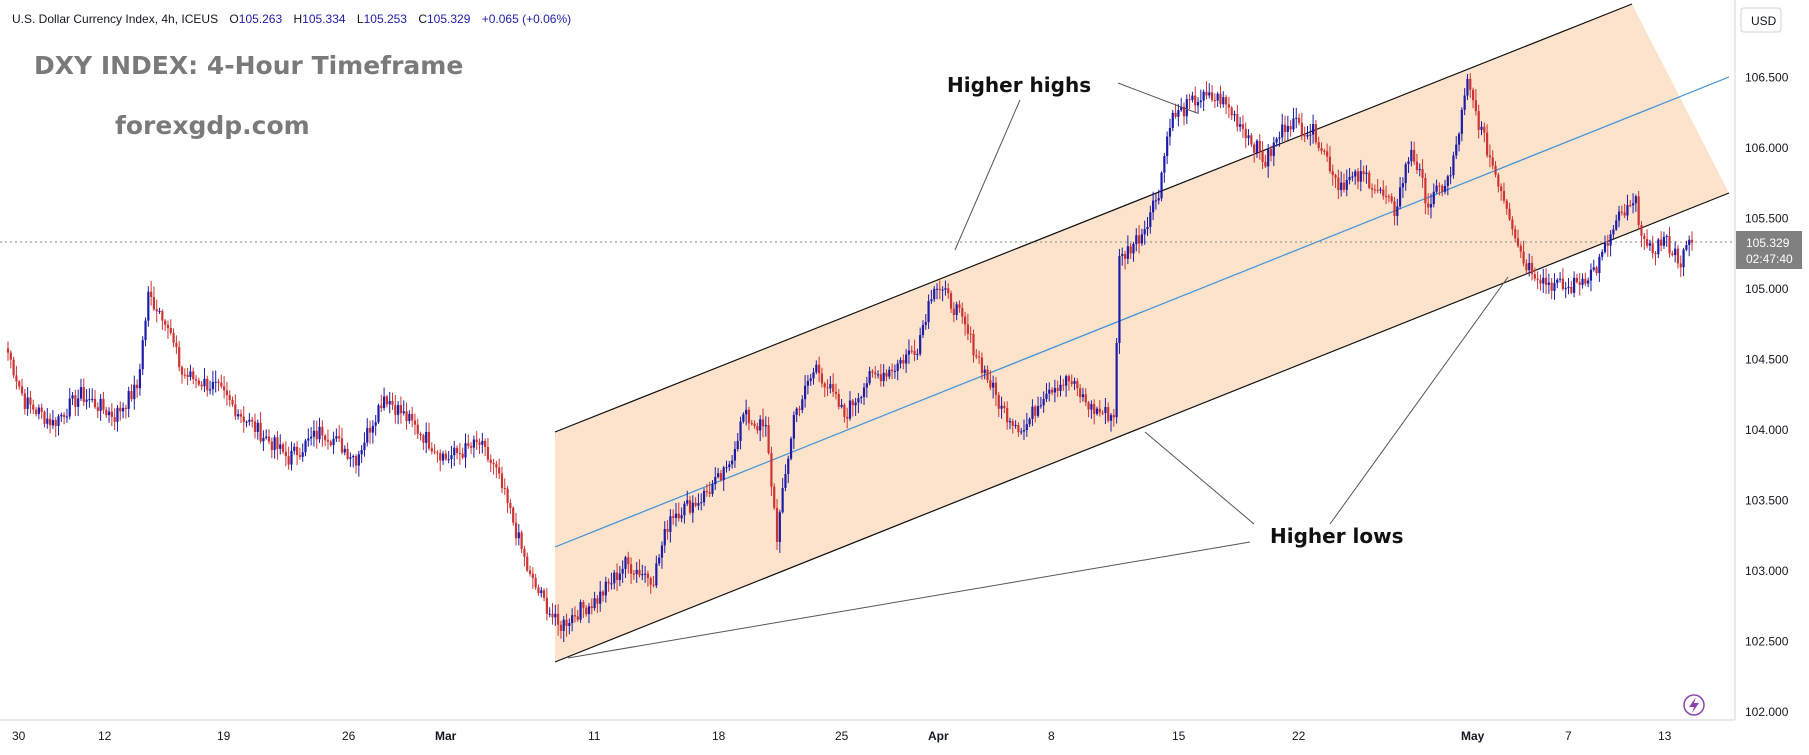  I want to click on price-axis, so click(1772, 377).